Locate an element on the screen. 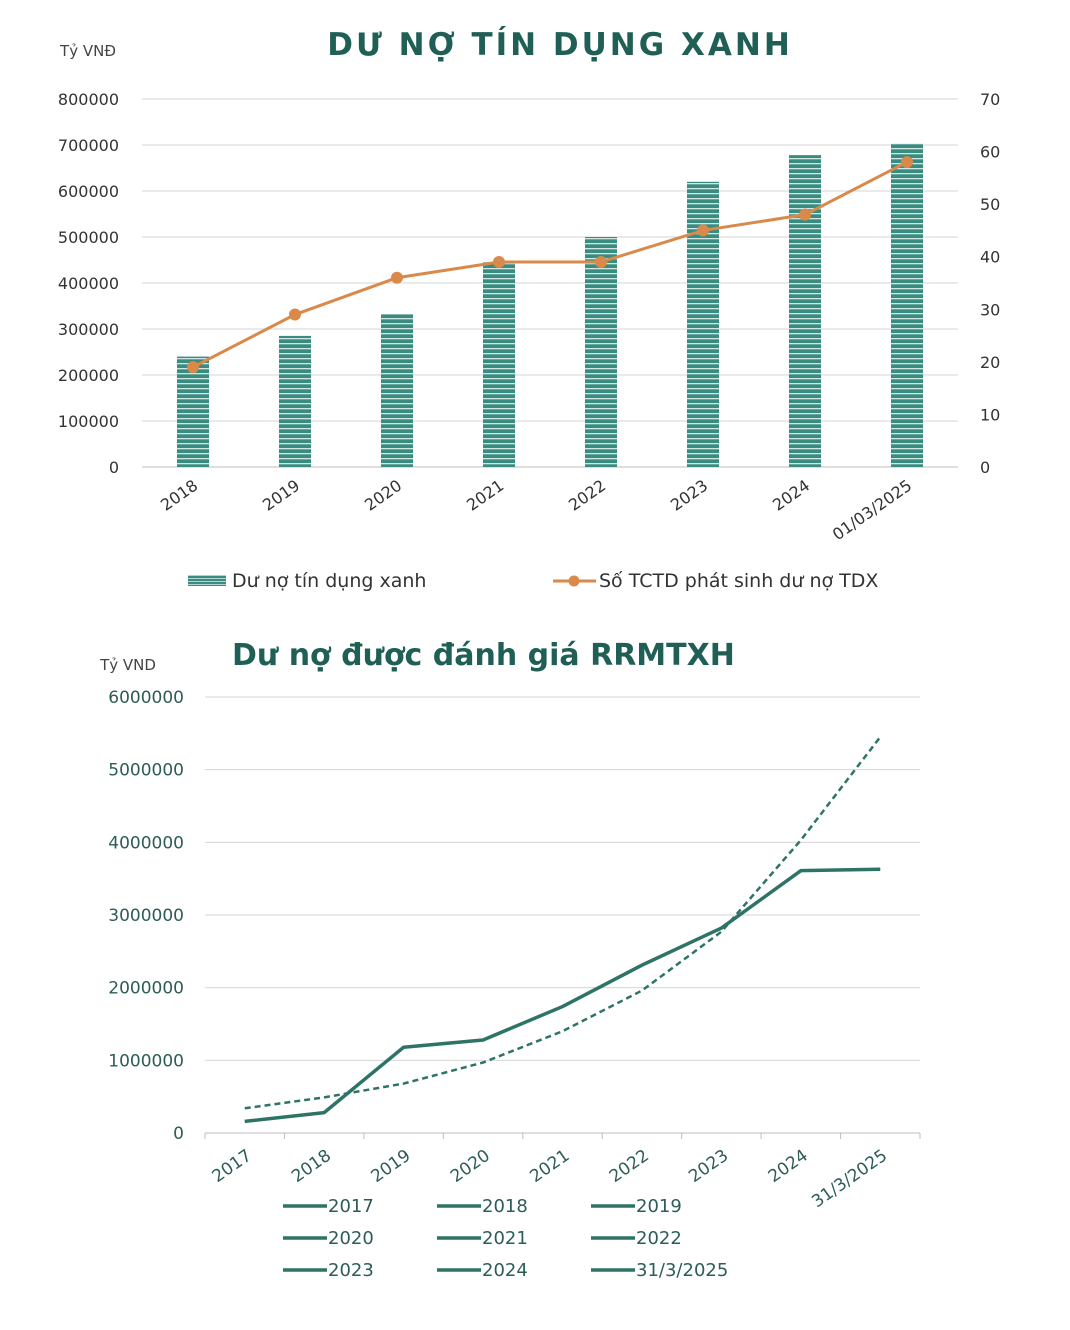  chart2-x-tick-label: 2023 is located at coordinates (708, 1166).